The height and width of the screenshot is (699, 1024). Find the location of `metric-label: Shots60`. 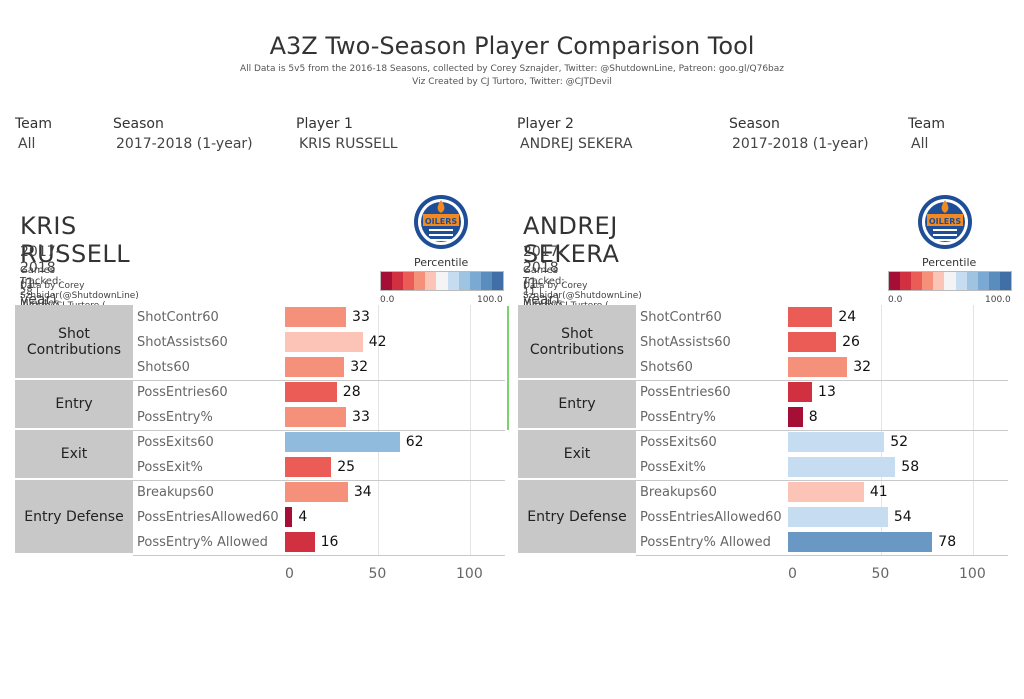

metric-label: Shots60 is located at coordinates (163, 367).